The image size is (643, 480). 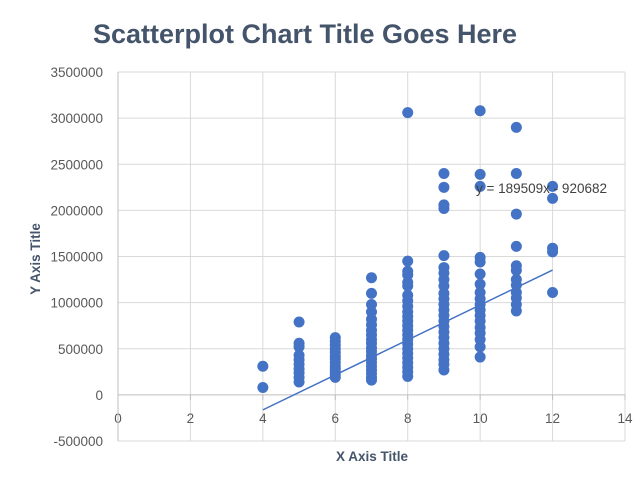 I want to click on x-tick-label: 12, so click(x=552, y=418).